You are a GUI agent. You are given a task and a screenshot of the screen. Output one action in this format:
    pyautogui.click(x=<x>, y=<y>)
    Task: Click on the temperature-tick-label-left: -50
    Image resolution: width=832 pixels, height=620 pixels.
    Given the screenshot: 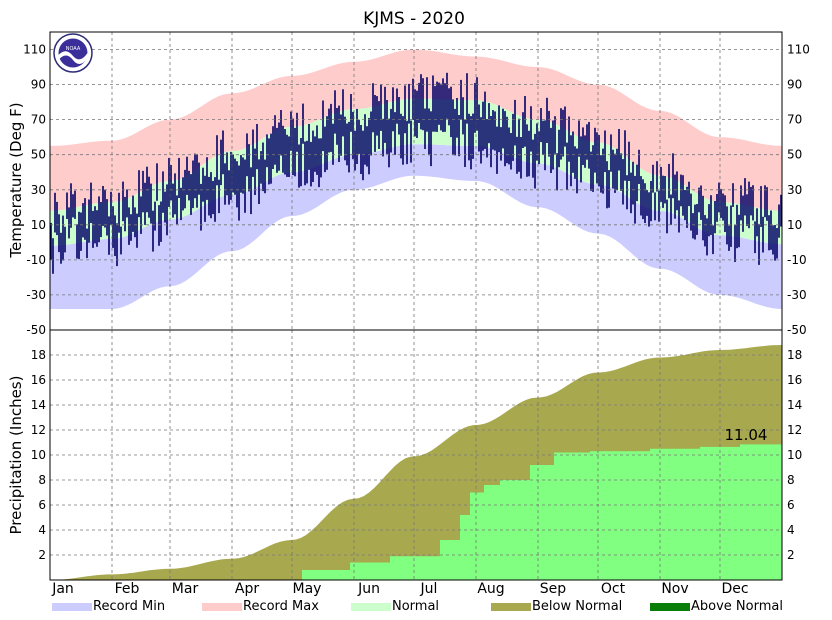 What is the action you would take?
    pyautogui.click(x=36, y=330)
    